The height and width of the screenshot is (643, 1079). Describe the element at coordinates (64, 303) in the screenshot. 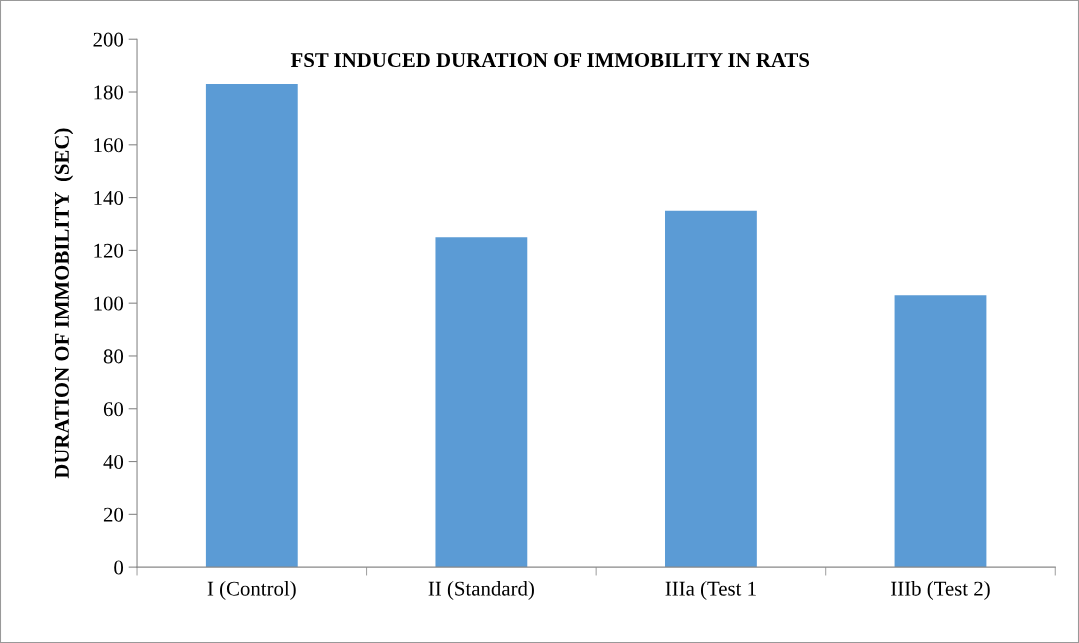

I see `y-axis-title: DURATION OF IMMOBILITY (SEC)` at that location.